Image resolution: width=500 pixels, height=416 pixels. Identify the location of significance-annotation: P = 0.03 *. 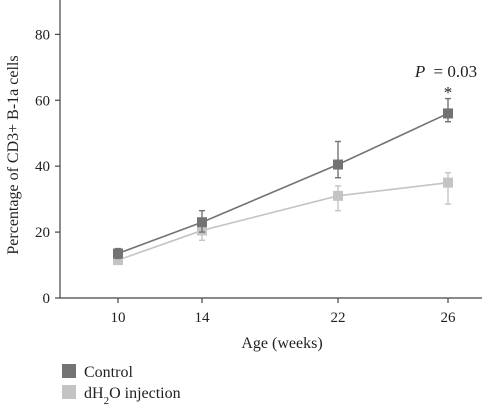
(445, 82).